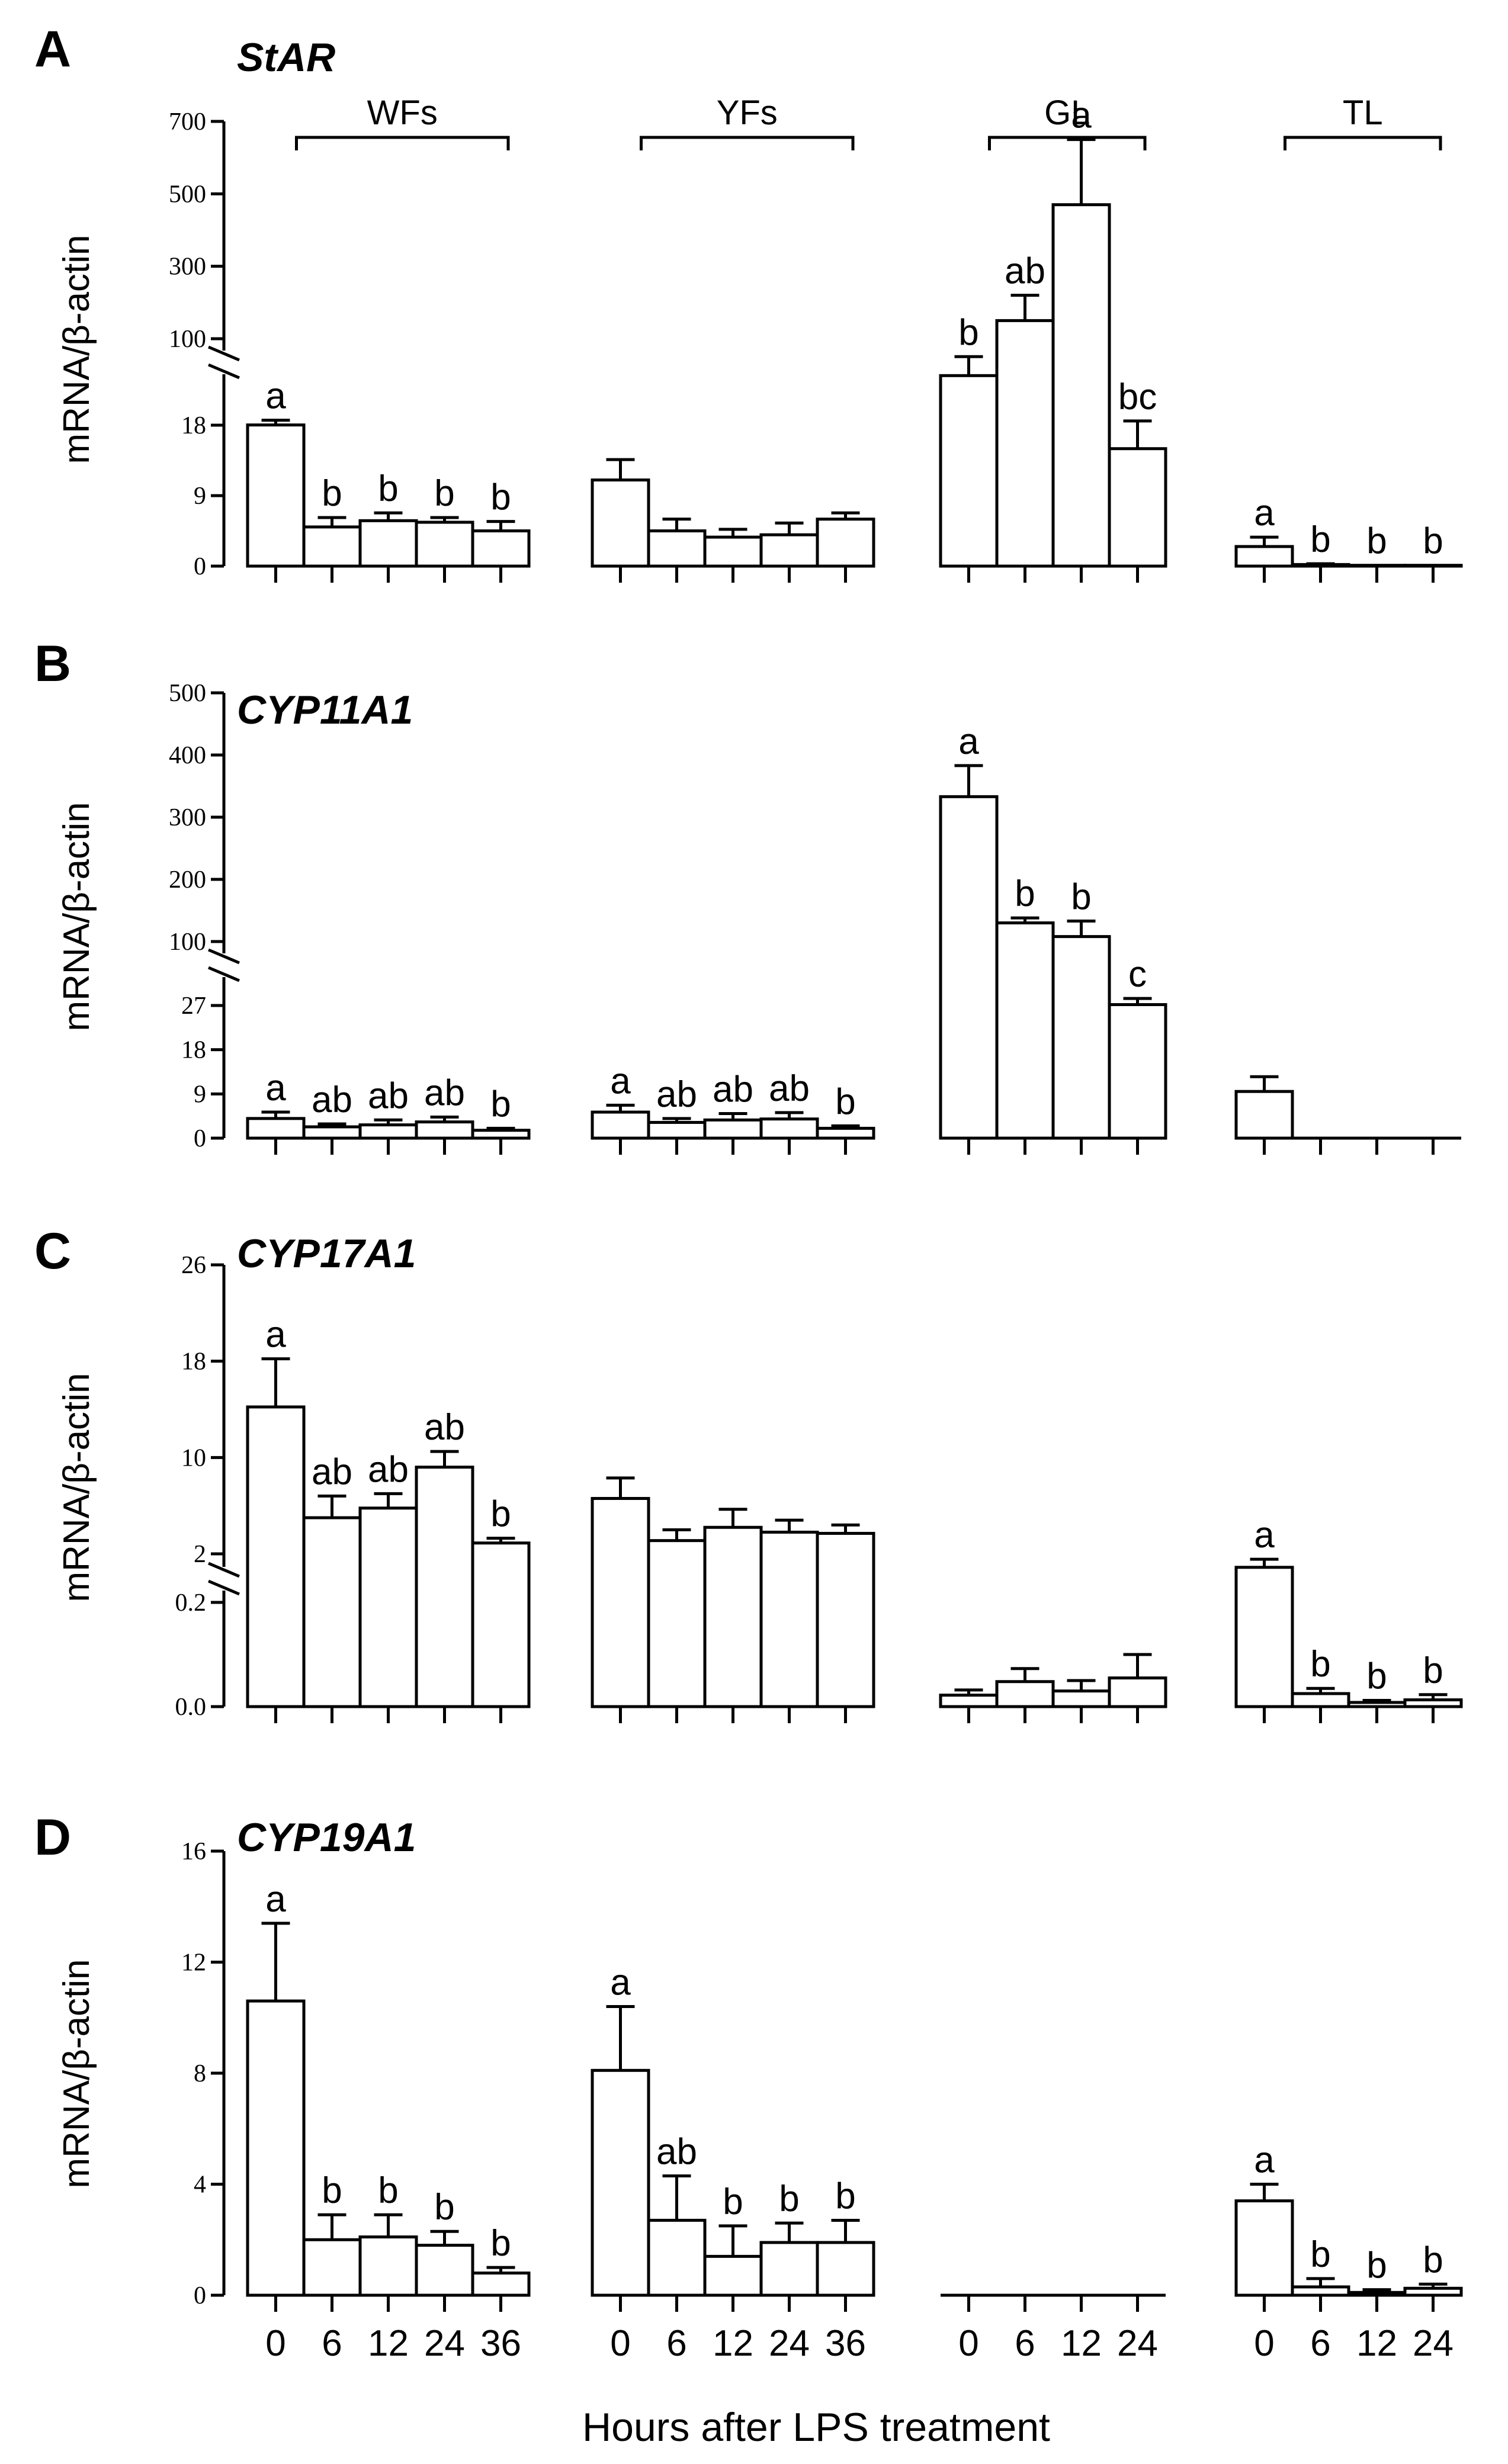 This screenshot has width=1508, height=2464. Describe the element at coordinates (326, 1837) in the screenshot. I see `gene-name: CYP19A1` at that location.